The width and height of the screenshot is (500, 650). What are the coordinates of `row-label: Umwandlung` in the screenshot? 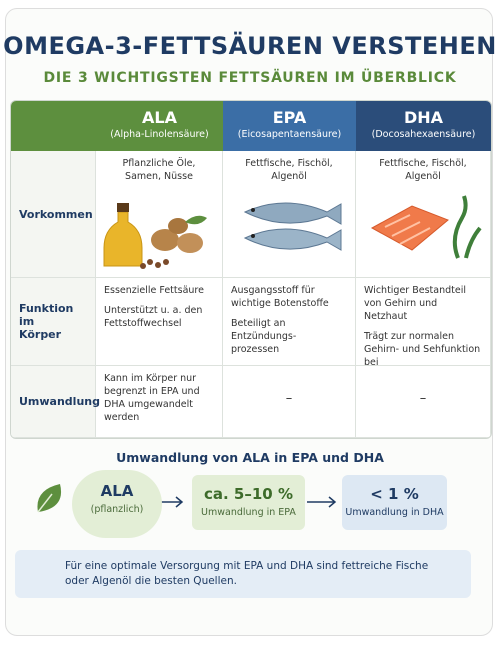 It's located at (55, 402).